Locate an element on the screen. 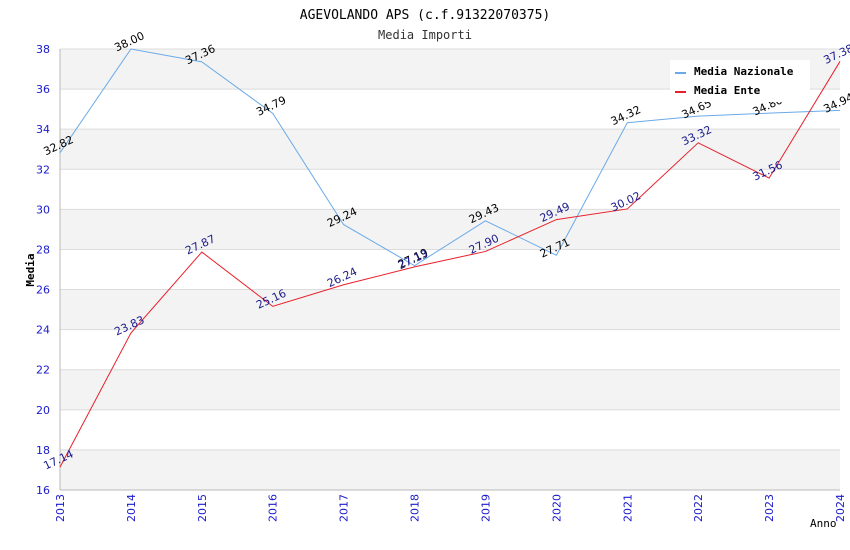 The image size is (850, 550). y-axis-label: Media is located at coordinates (30, 269).